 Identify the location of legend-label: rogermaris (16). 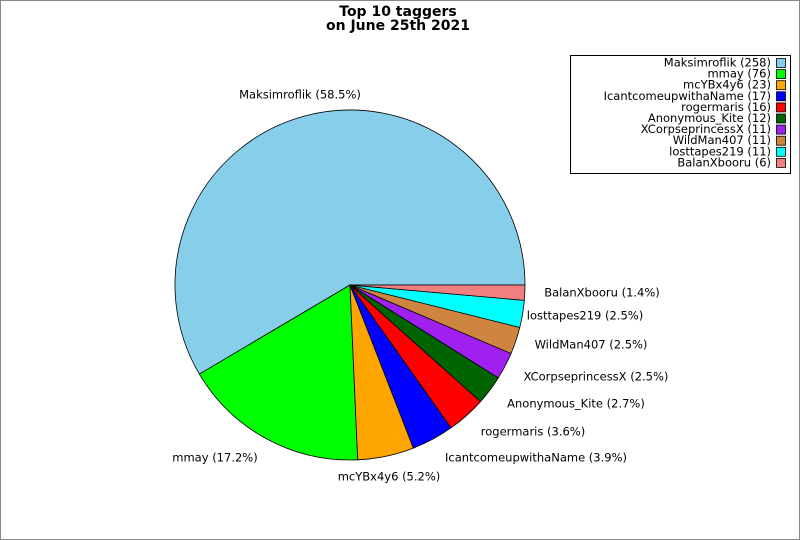
(726, 107).